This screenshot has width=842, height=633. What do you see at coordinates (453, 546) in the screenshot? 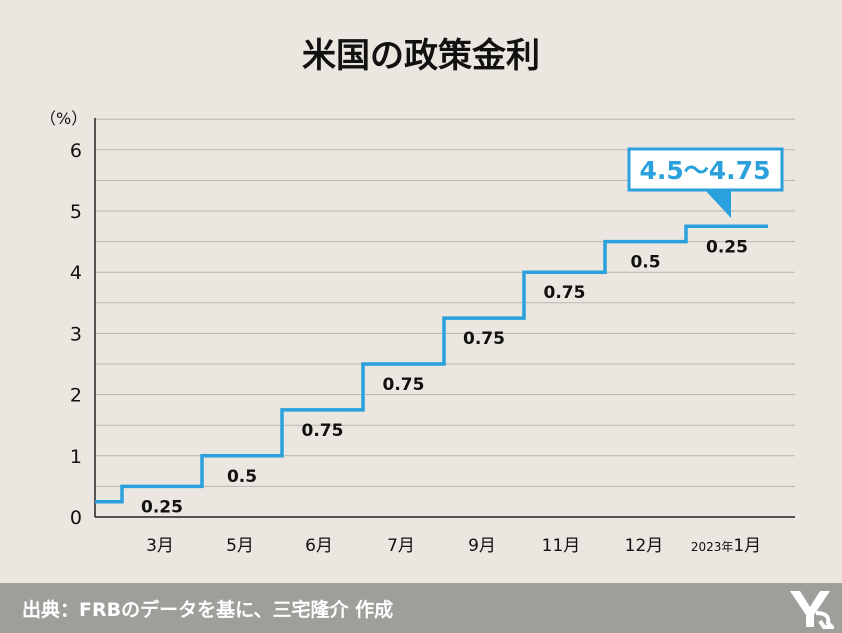
I see `x-tick-labels: 3月 5月 6月 7月 9月 11月 12月 2023年1月` at bounding box center [453, 546].